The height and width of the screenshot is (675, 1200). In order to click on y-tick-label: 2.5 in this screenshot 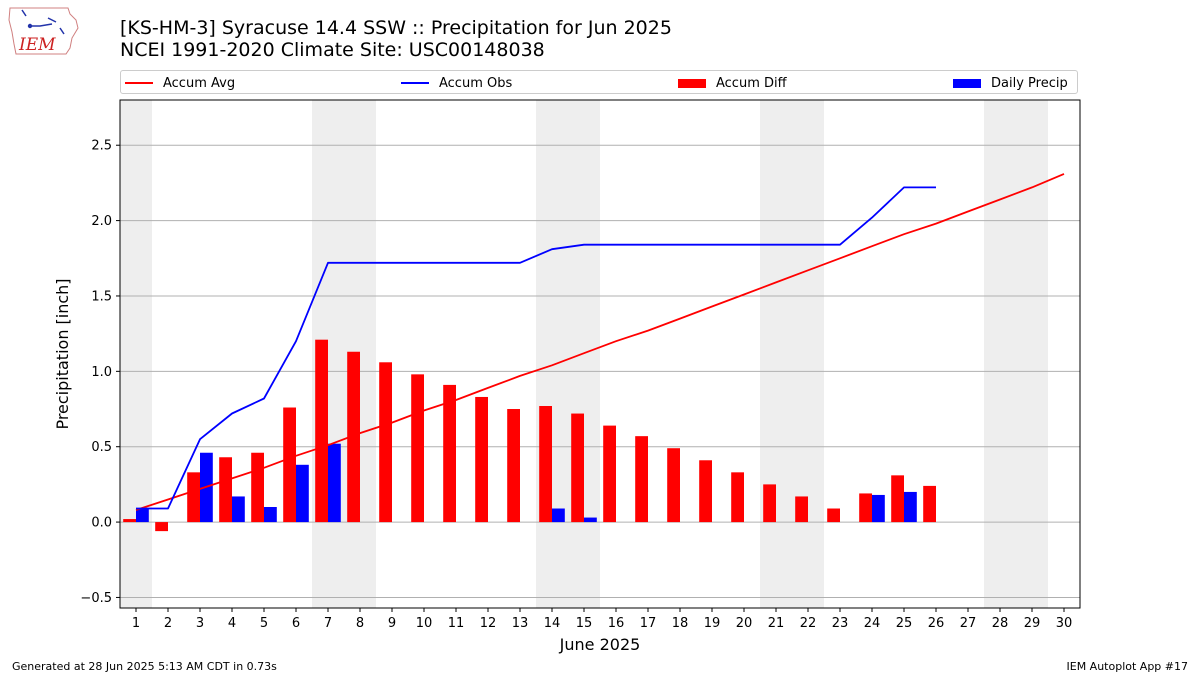, I will do `click(101, 146)`.